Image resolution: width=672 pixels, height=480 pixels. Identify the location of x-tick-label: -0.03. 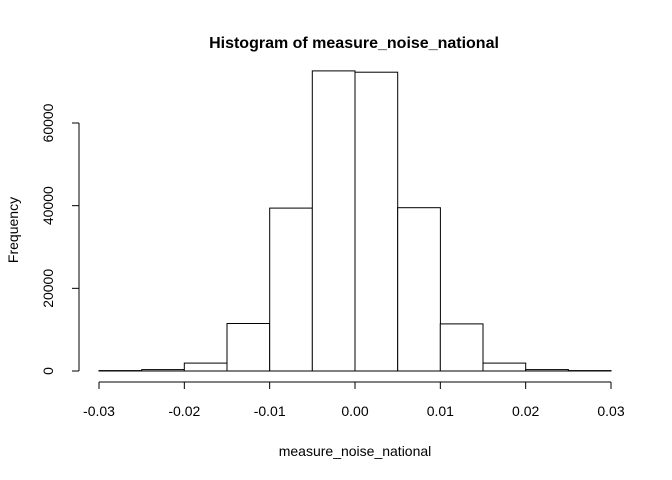
(99, 411).